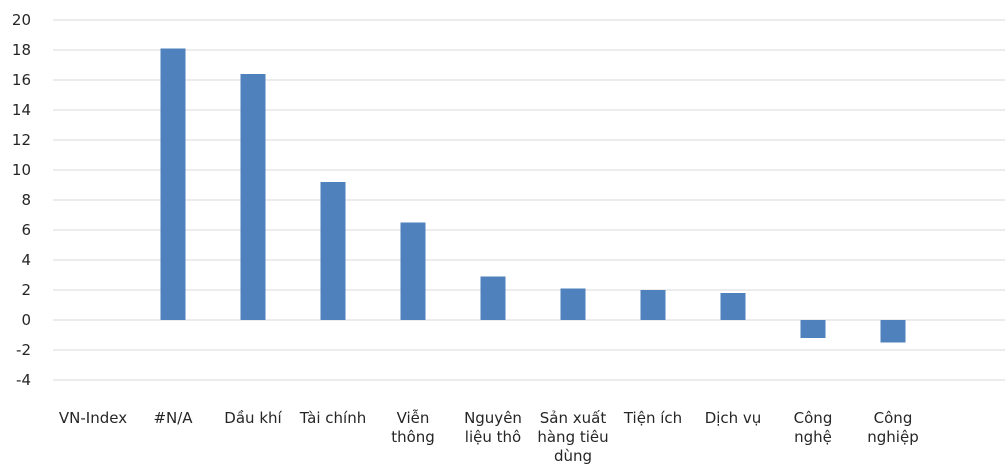  I want to click on x-category-label-line: Dịch vụ, so click(733, 418).